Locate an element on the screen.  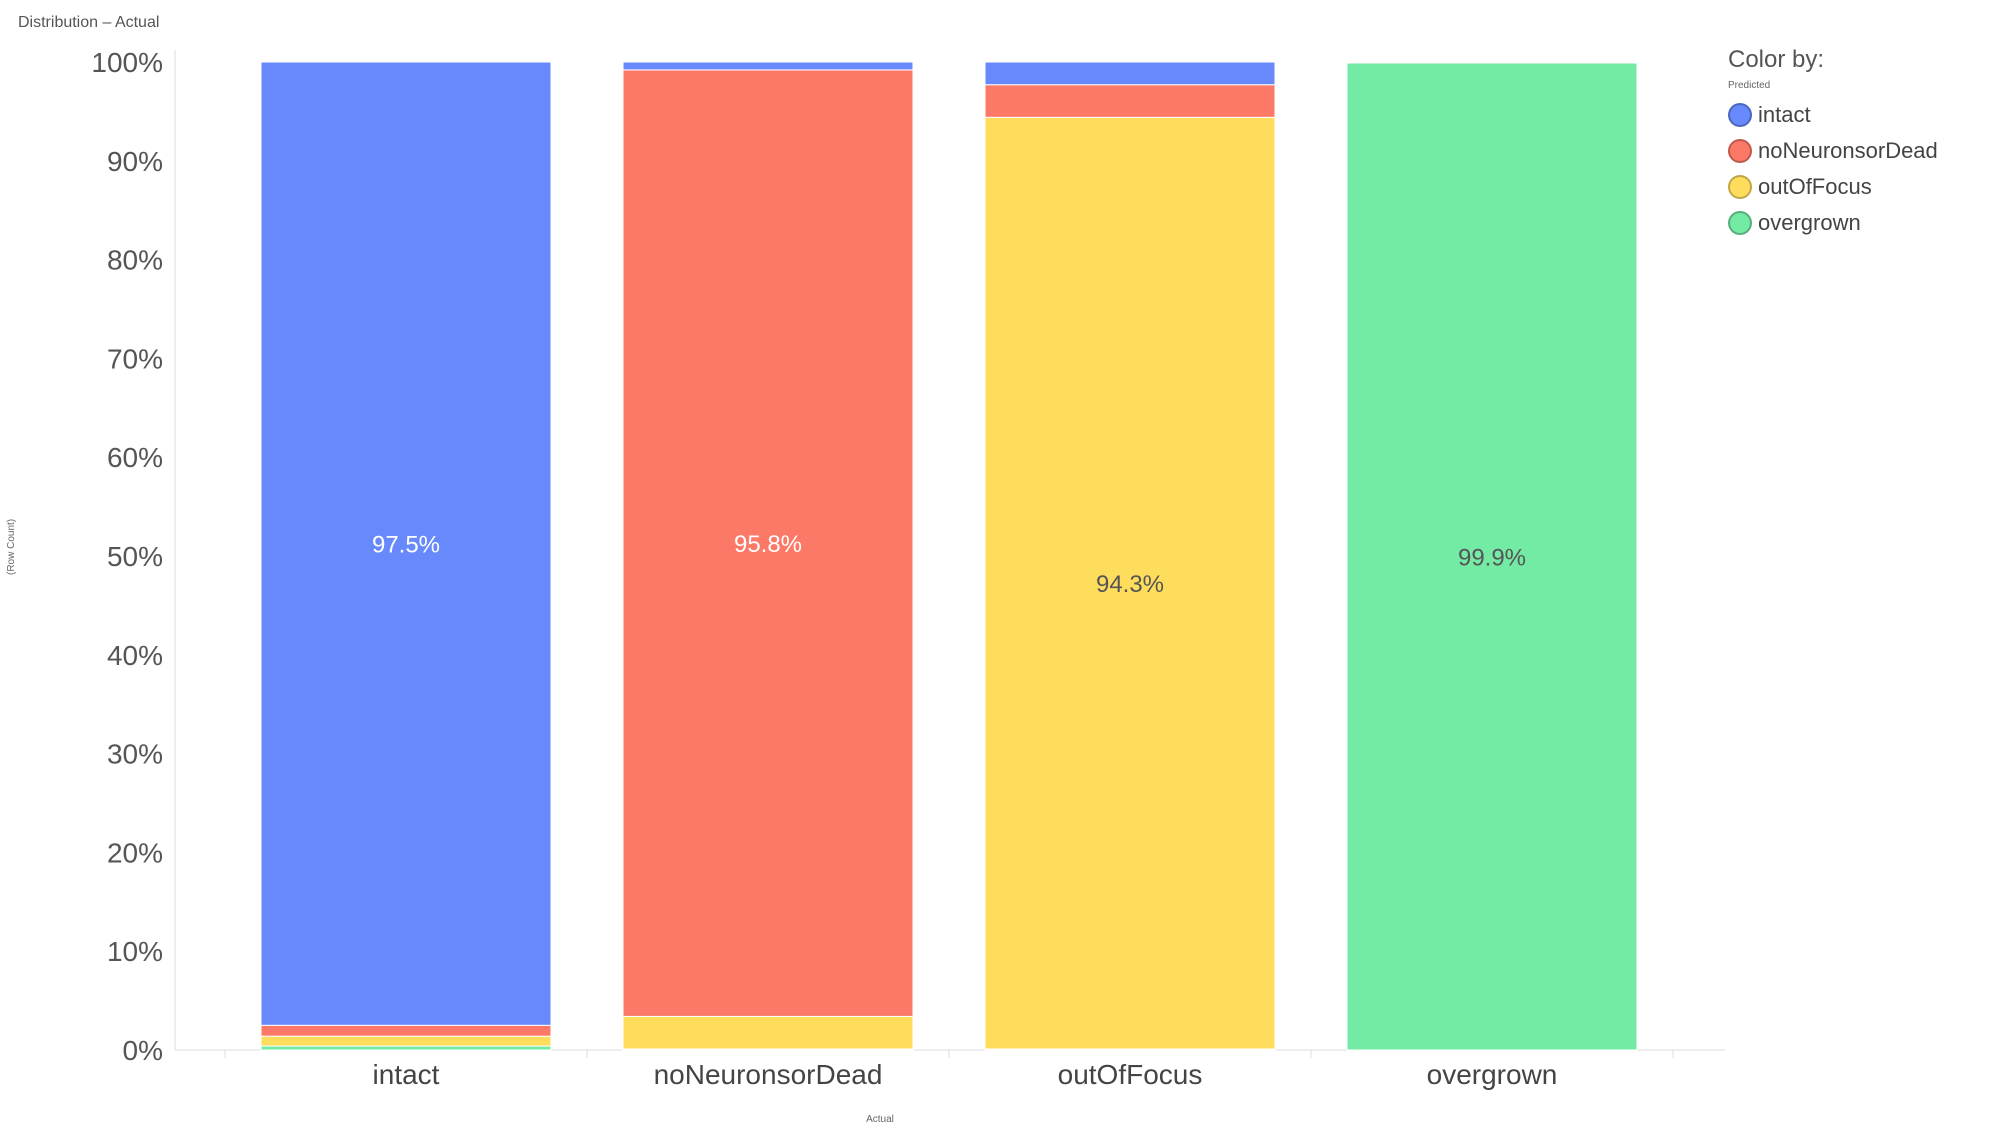
data-label: 99.9% is located at coordinates (1492, 557).